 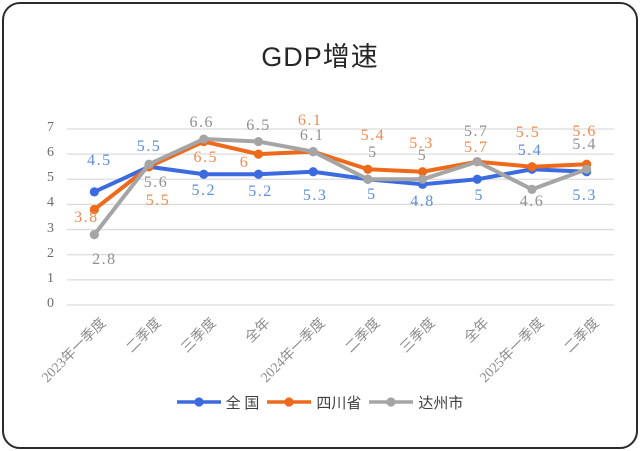 What do you see at coordinates (50, 278) in the screenshot?
I see `y-axis-tick: 1` at bounding box center [50, 278].